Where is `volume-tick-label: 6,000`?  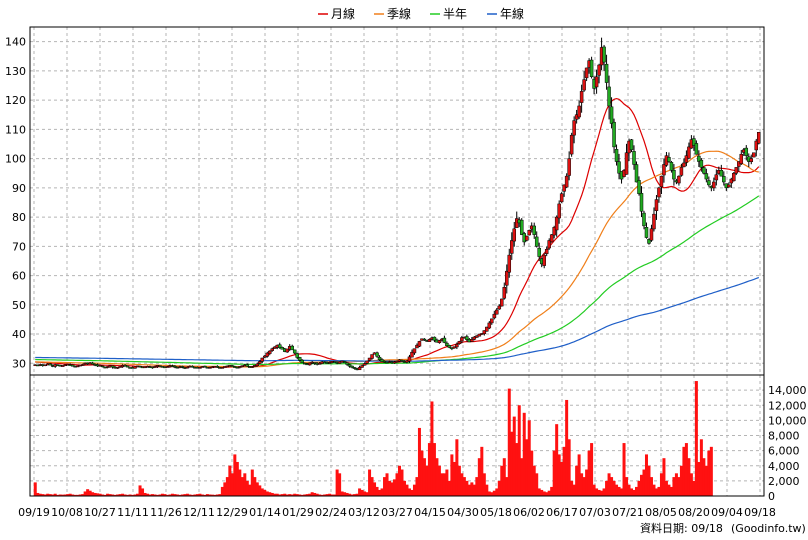 volume-tick-label: 6,000 is located at coordinates (784, 451).